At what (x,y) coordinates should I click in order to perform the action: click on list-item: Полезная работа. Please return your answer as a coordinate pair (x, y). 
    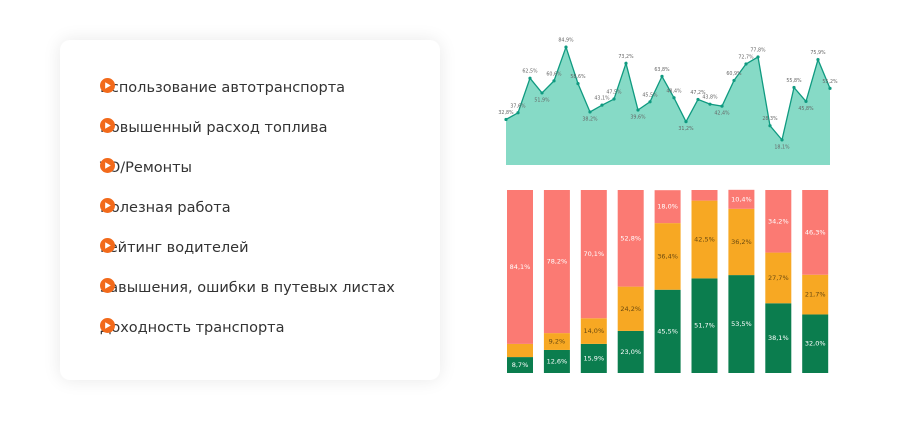
    Looking at the image, I should click on (165, 208).